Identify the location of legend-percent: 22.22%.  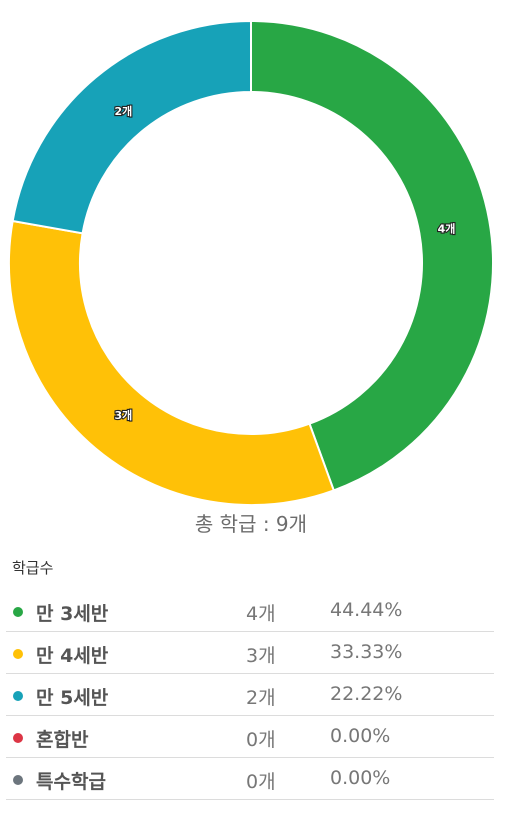
(366, 694).